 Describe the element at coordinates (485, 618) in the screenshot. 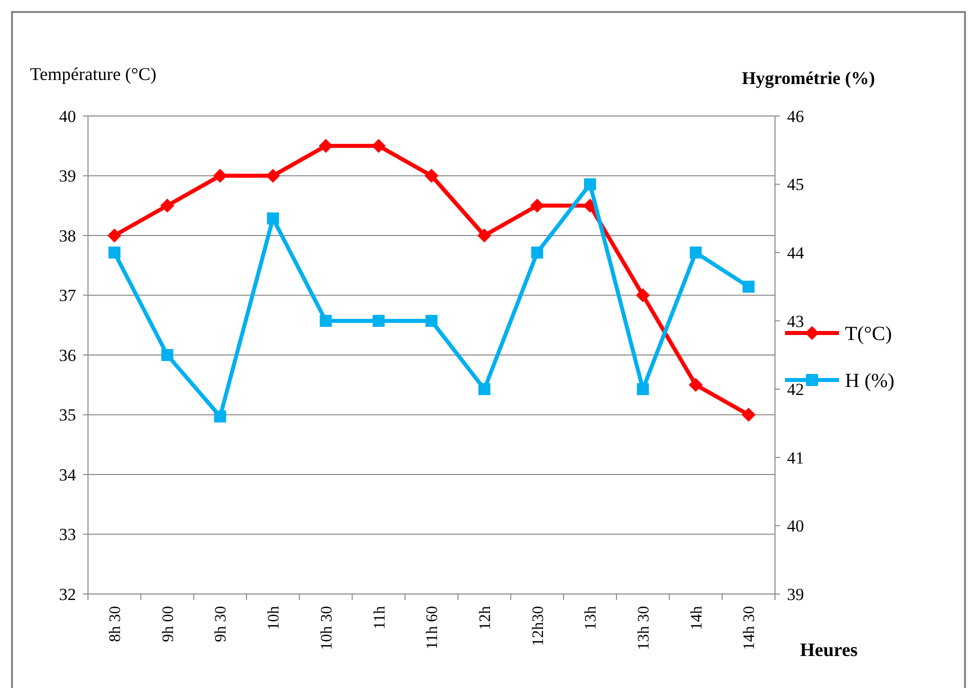

I see `x-tick-label: 12h` at that location.